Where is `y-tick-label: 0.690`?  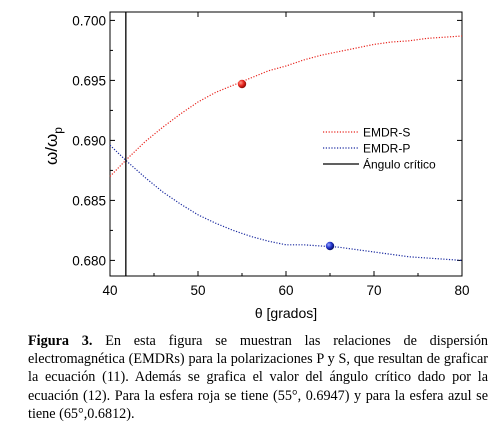
y-tick-label: 0.690 is located at coordinates (89, 140).